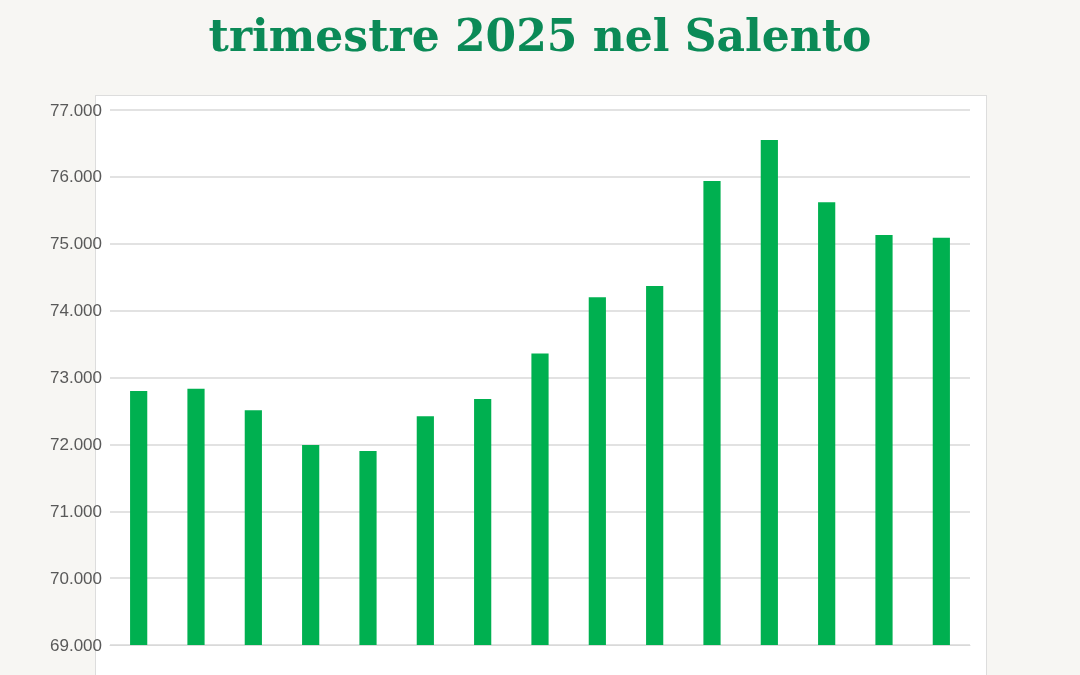 The width and height of the screenshot is (1080, 675). I want to click on y-tick-label: 72.000, so click(76, 444).